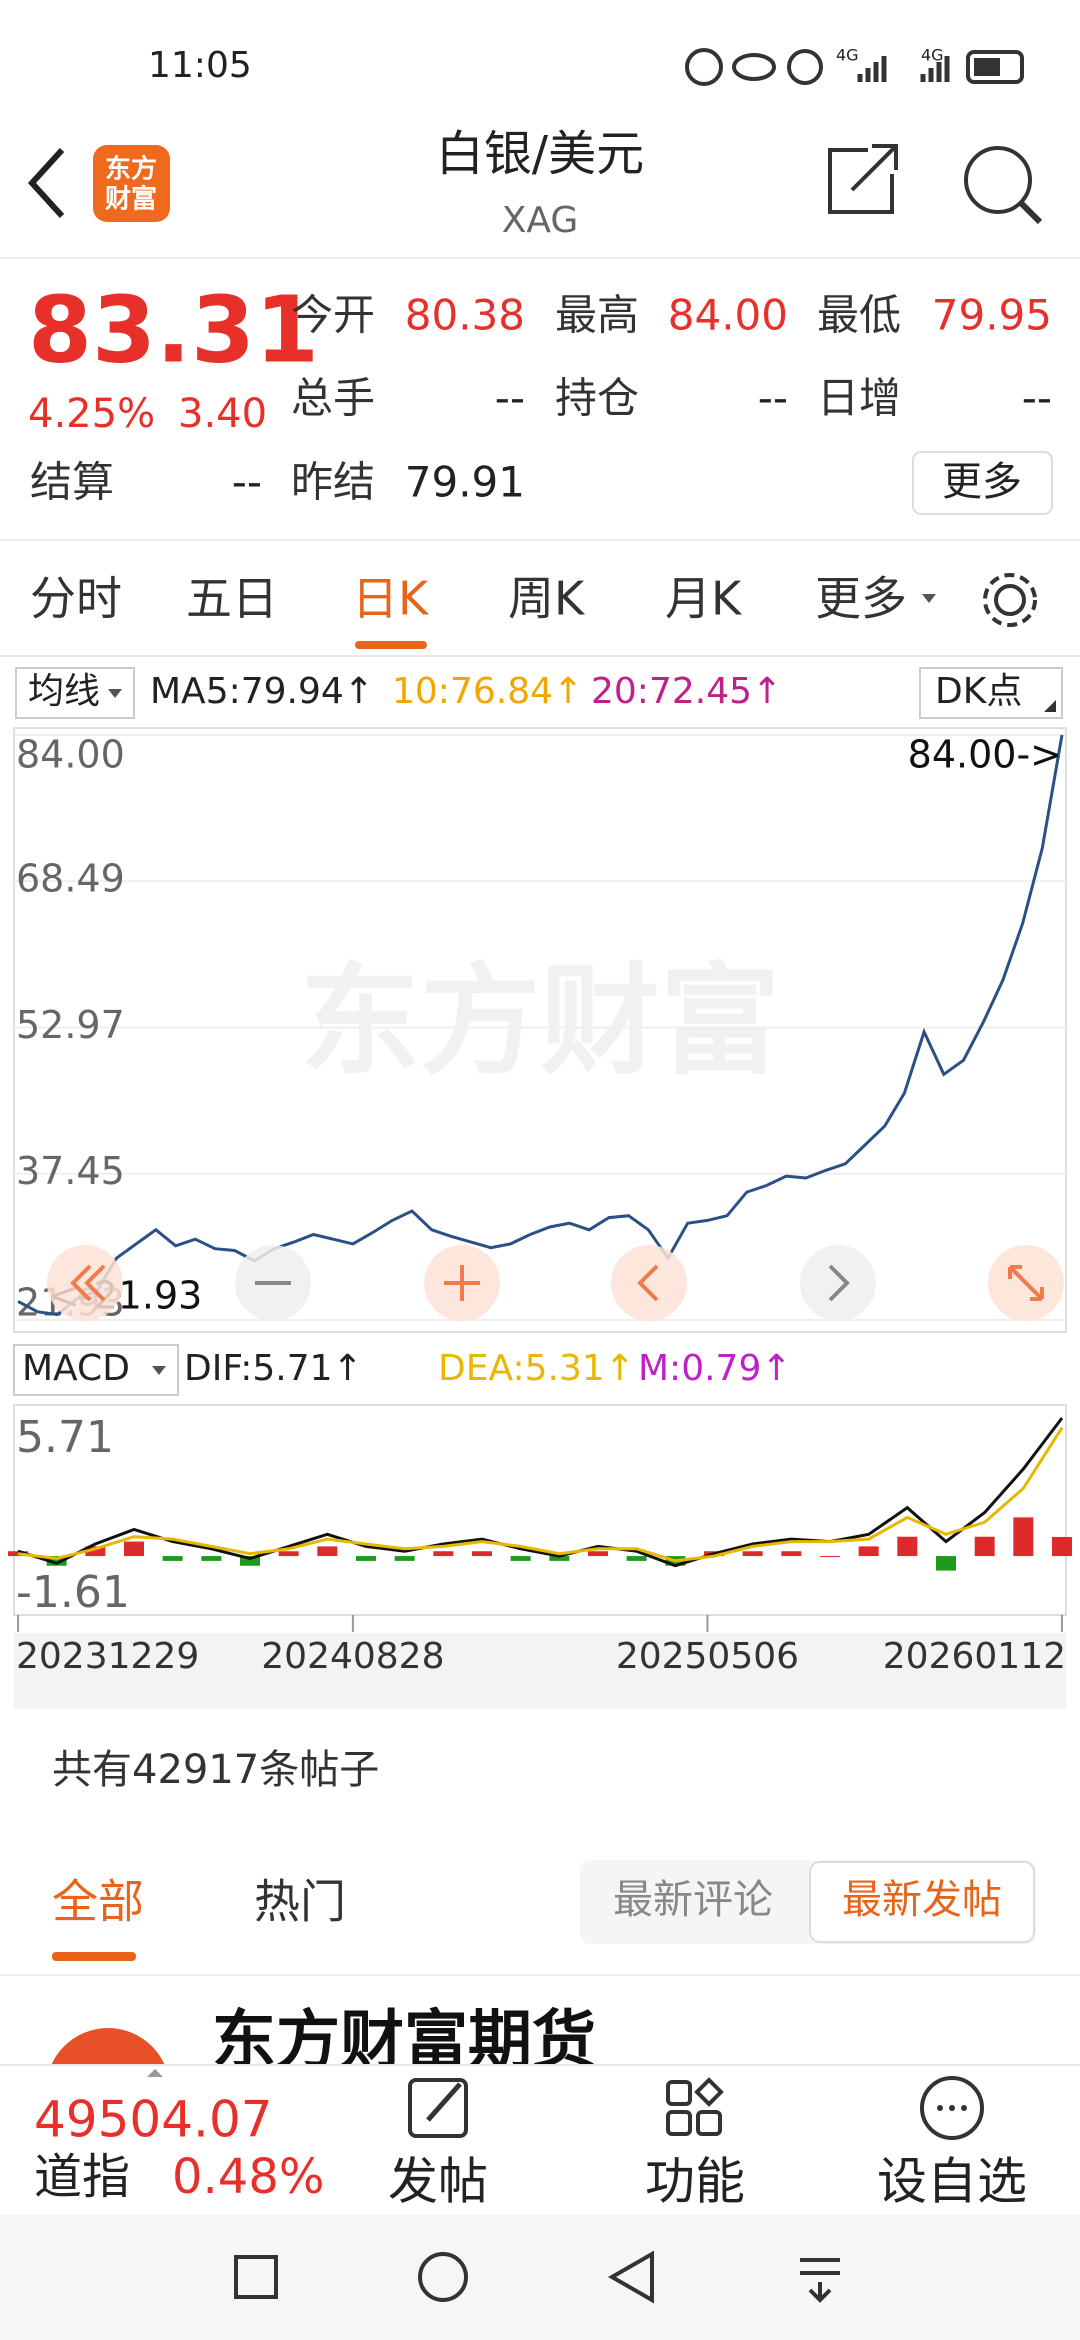 The height and width of the screenshot is (2340, 1080). I want to click on x-tick-label: 20250506, so click(707, 1656).